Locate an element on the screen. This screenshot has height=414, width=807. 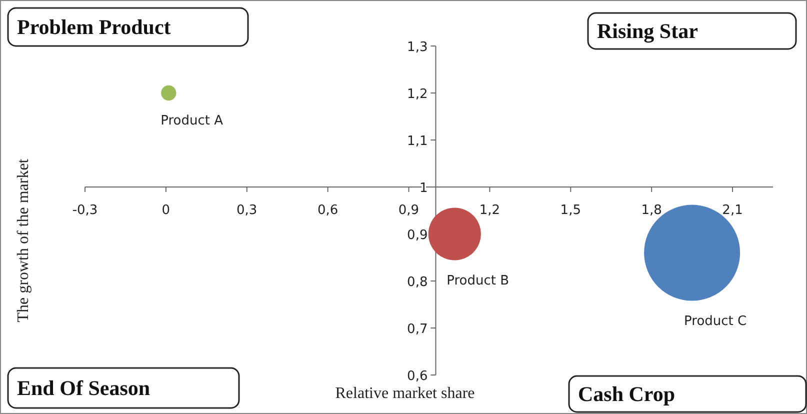
y-tick-label: 1,1 is located at coordinates (417, 141).